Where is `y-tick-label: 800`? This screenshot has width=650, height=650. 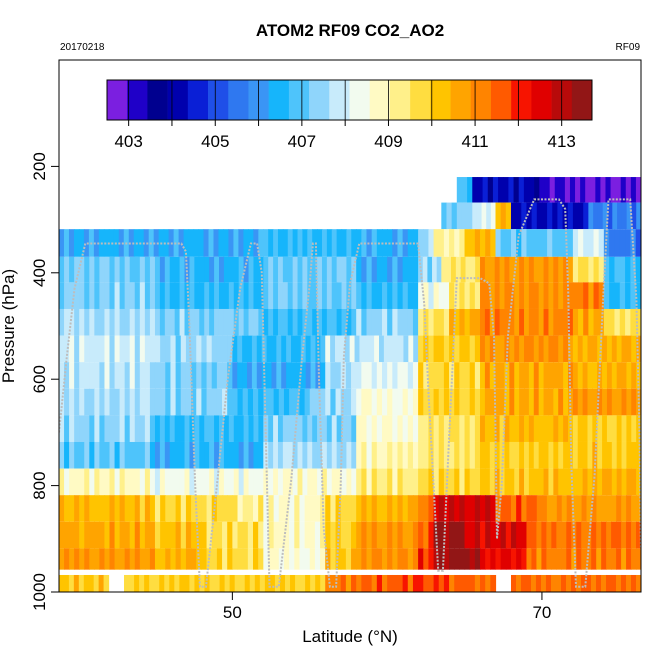 y-tick-label: 800 is located at coordinates (39, 485).